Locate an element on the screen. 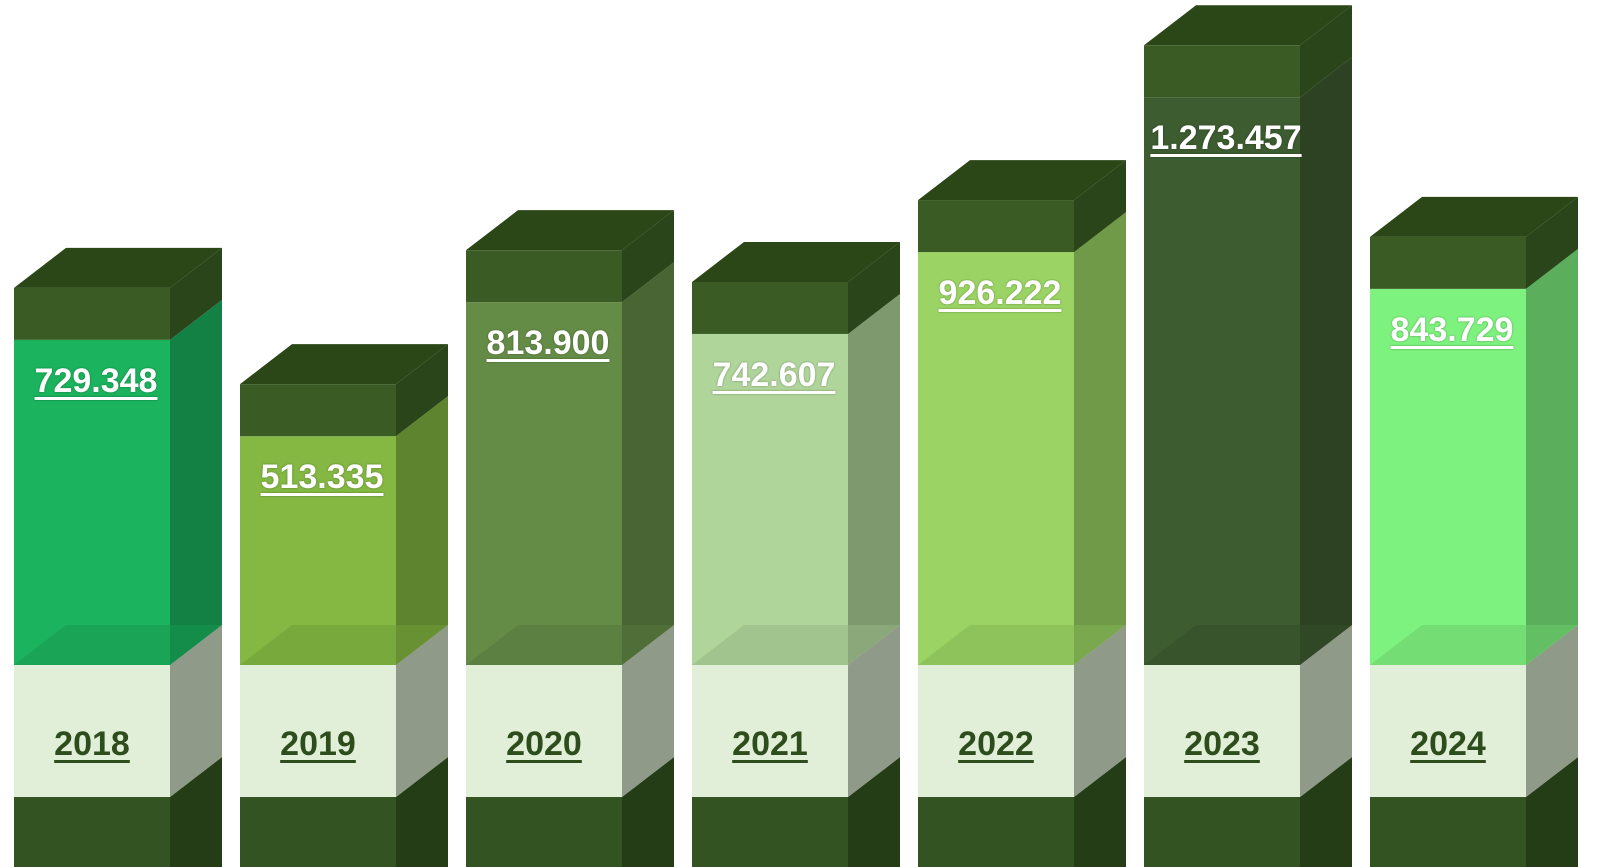  bar-side-2018 is located at coordinates (196, 482).